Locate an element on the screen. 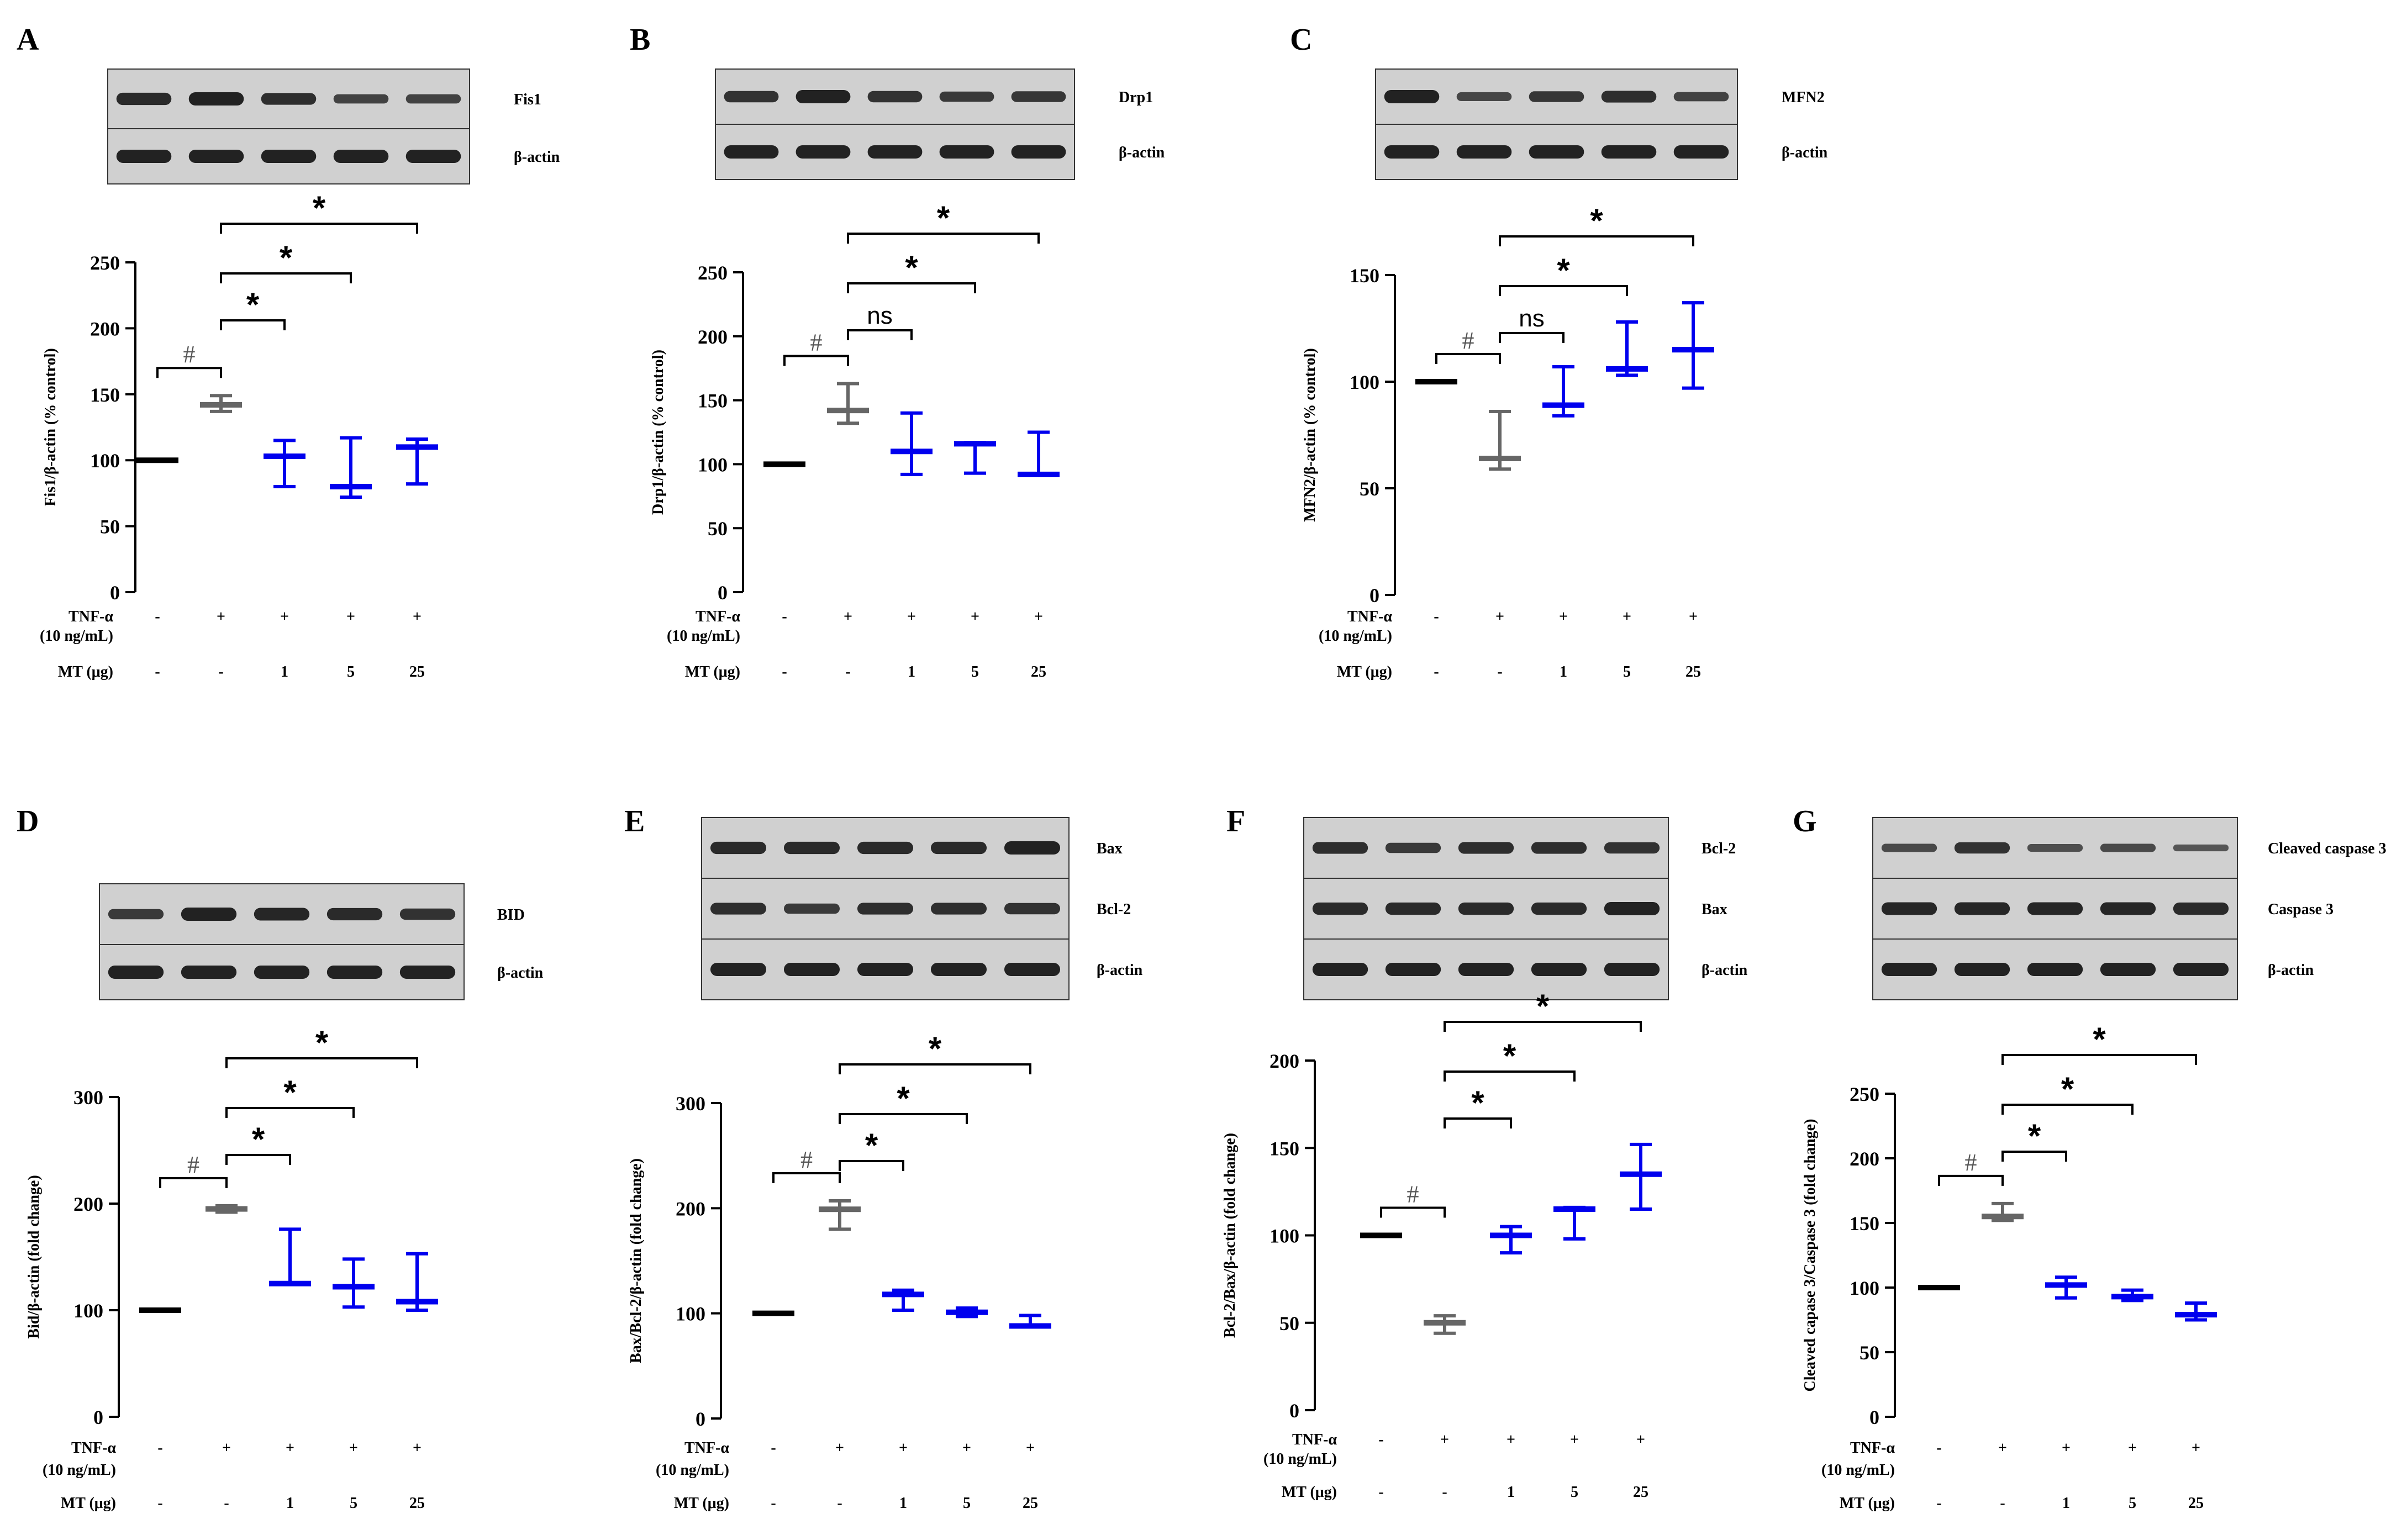 The width and height of the screenshot is (2402, 1540). y-tick-label: 300 is located at coordinates (88, 1098).